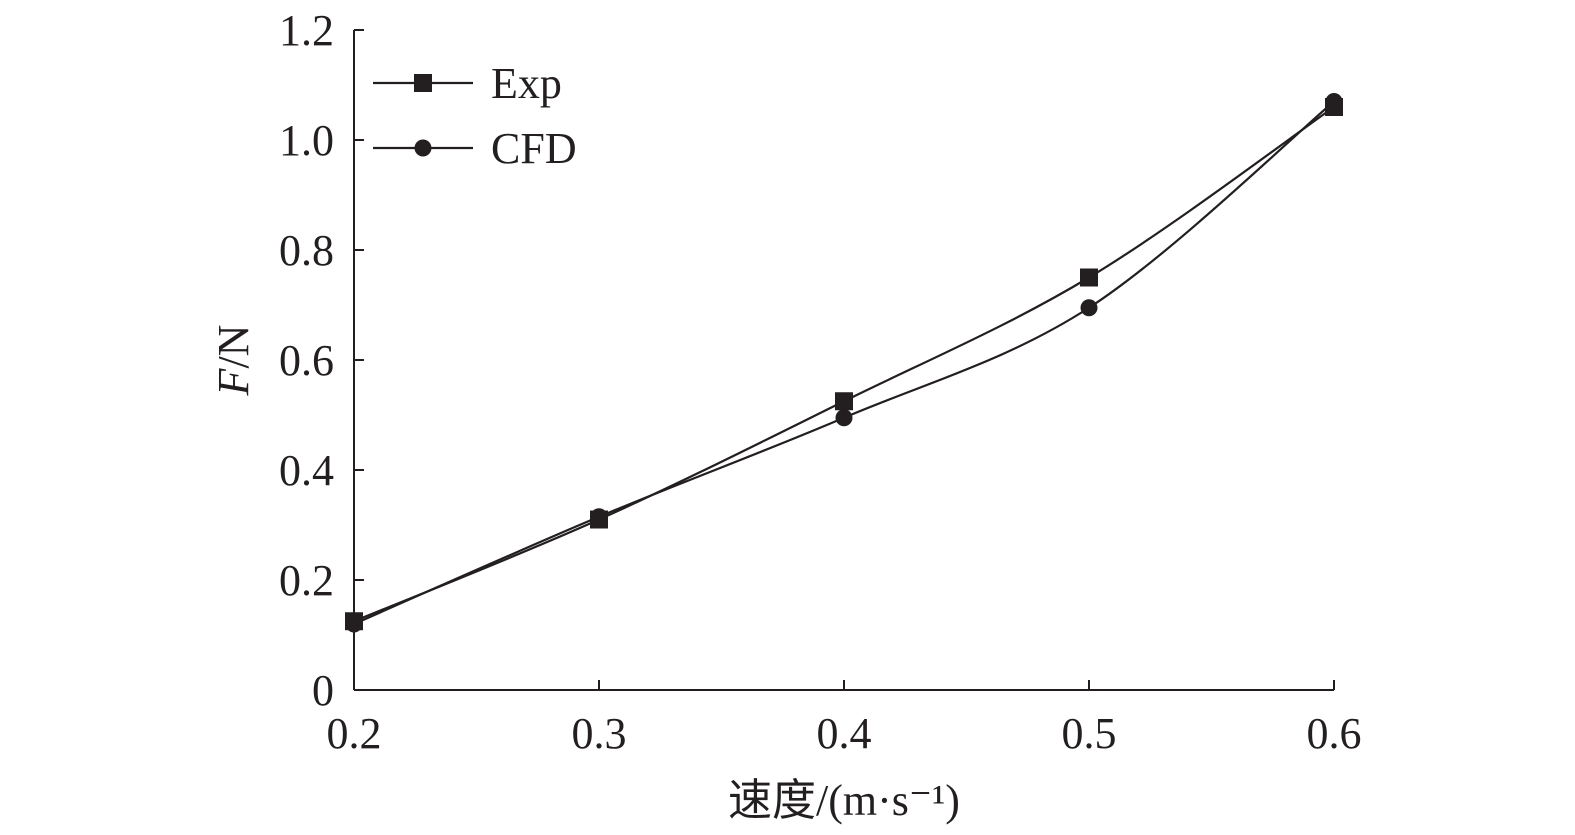 Image resolution: width=1575 pixels, height=835 pixels. What do you see at coordinates (534, 148) in the screenshot?
I see `legend-label-cfd: CFD` at bounding box center [534, 148].